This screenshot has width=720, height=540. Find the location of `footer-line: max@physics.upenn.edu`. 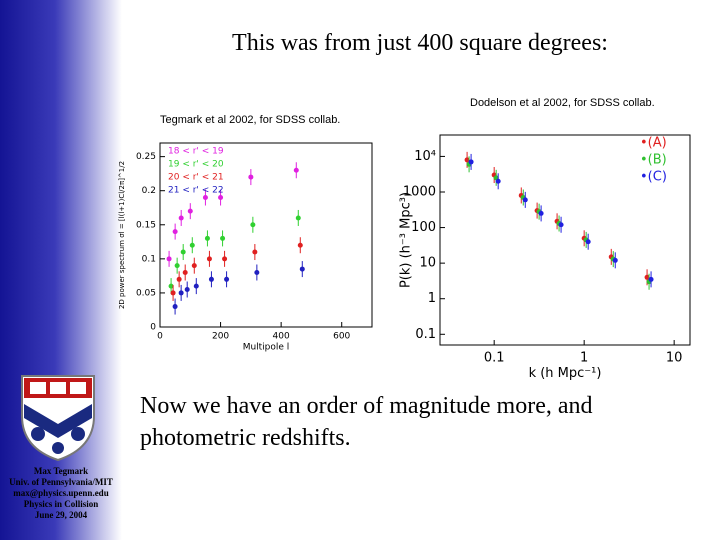

footer-line: max@physics.upenn.edu is located at coordinates (61, 493).